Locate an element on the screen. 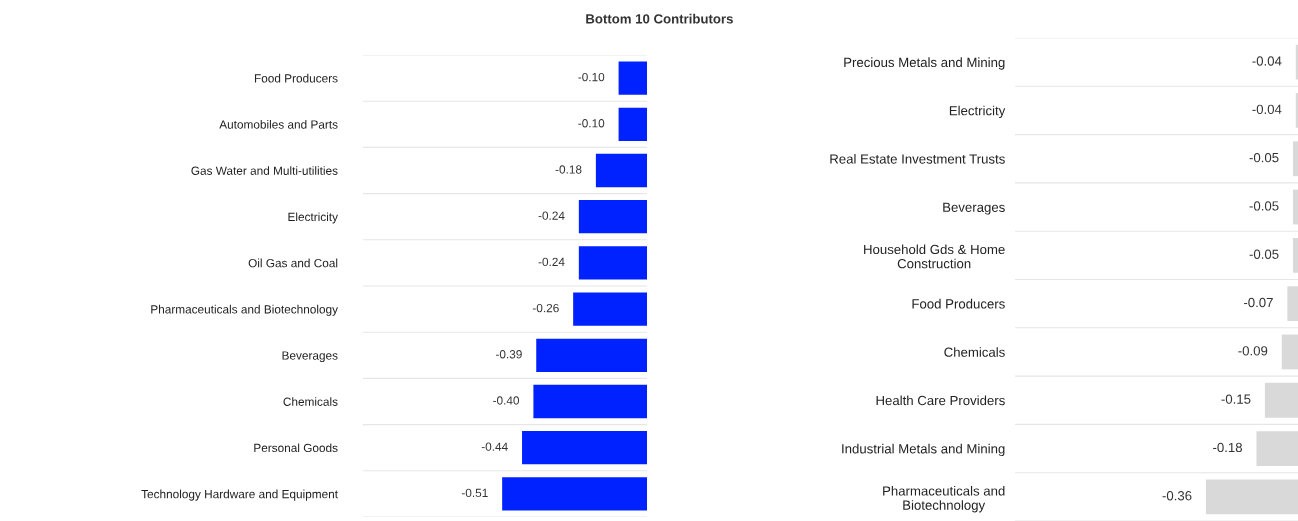 Image resolution: width=1298 pixels, height=521 pixels. y-tick-label: Personal Goods is located at coordinates (296, 448).